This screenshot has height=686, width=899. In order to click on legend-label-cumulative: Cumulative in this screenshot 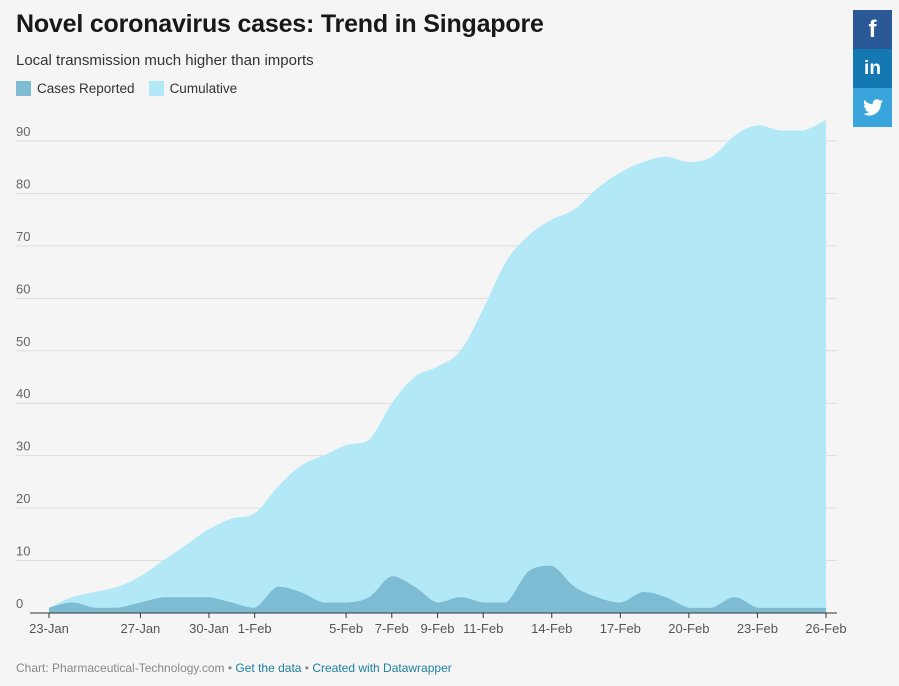, I will do `click(203, 88)`.